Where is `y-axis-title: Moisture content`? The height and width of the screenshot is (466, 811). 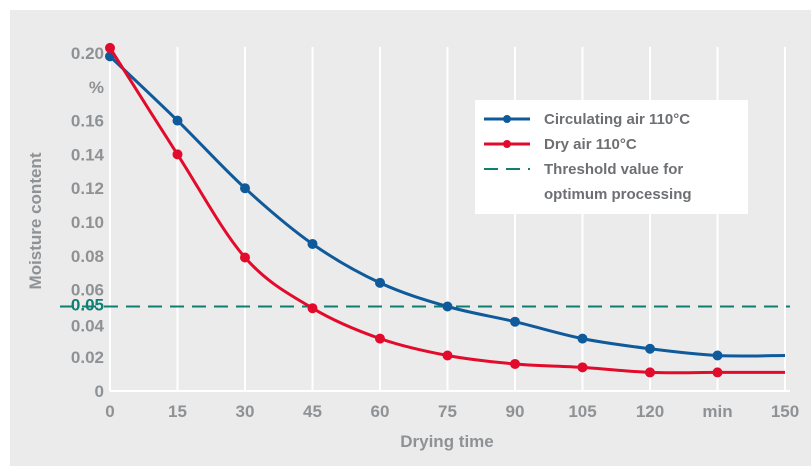 y-axis-title: Moisture content is located at coordinates (35, 220).